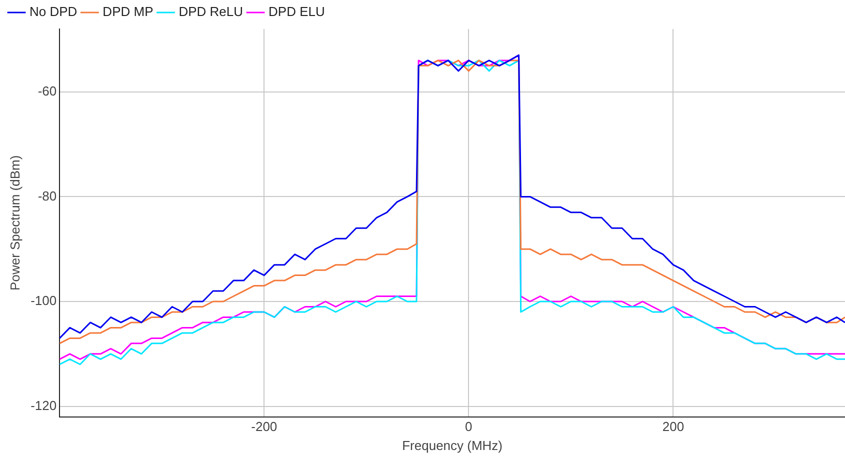 This screenshot has width=845, height=456. I want to click on legend-label: DPD ELU, so click(296, 12).